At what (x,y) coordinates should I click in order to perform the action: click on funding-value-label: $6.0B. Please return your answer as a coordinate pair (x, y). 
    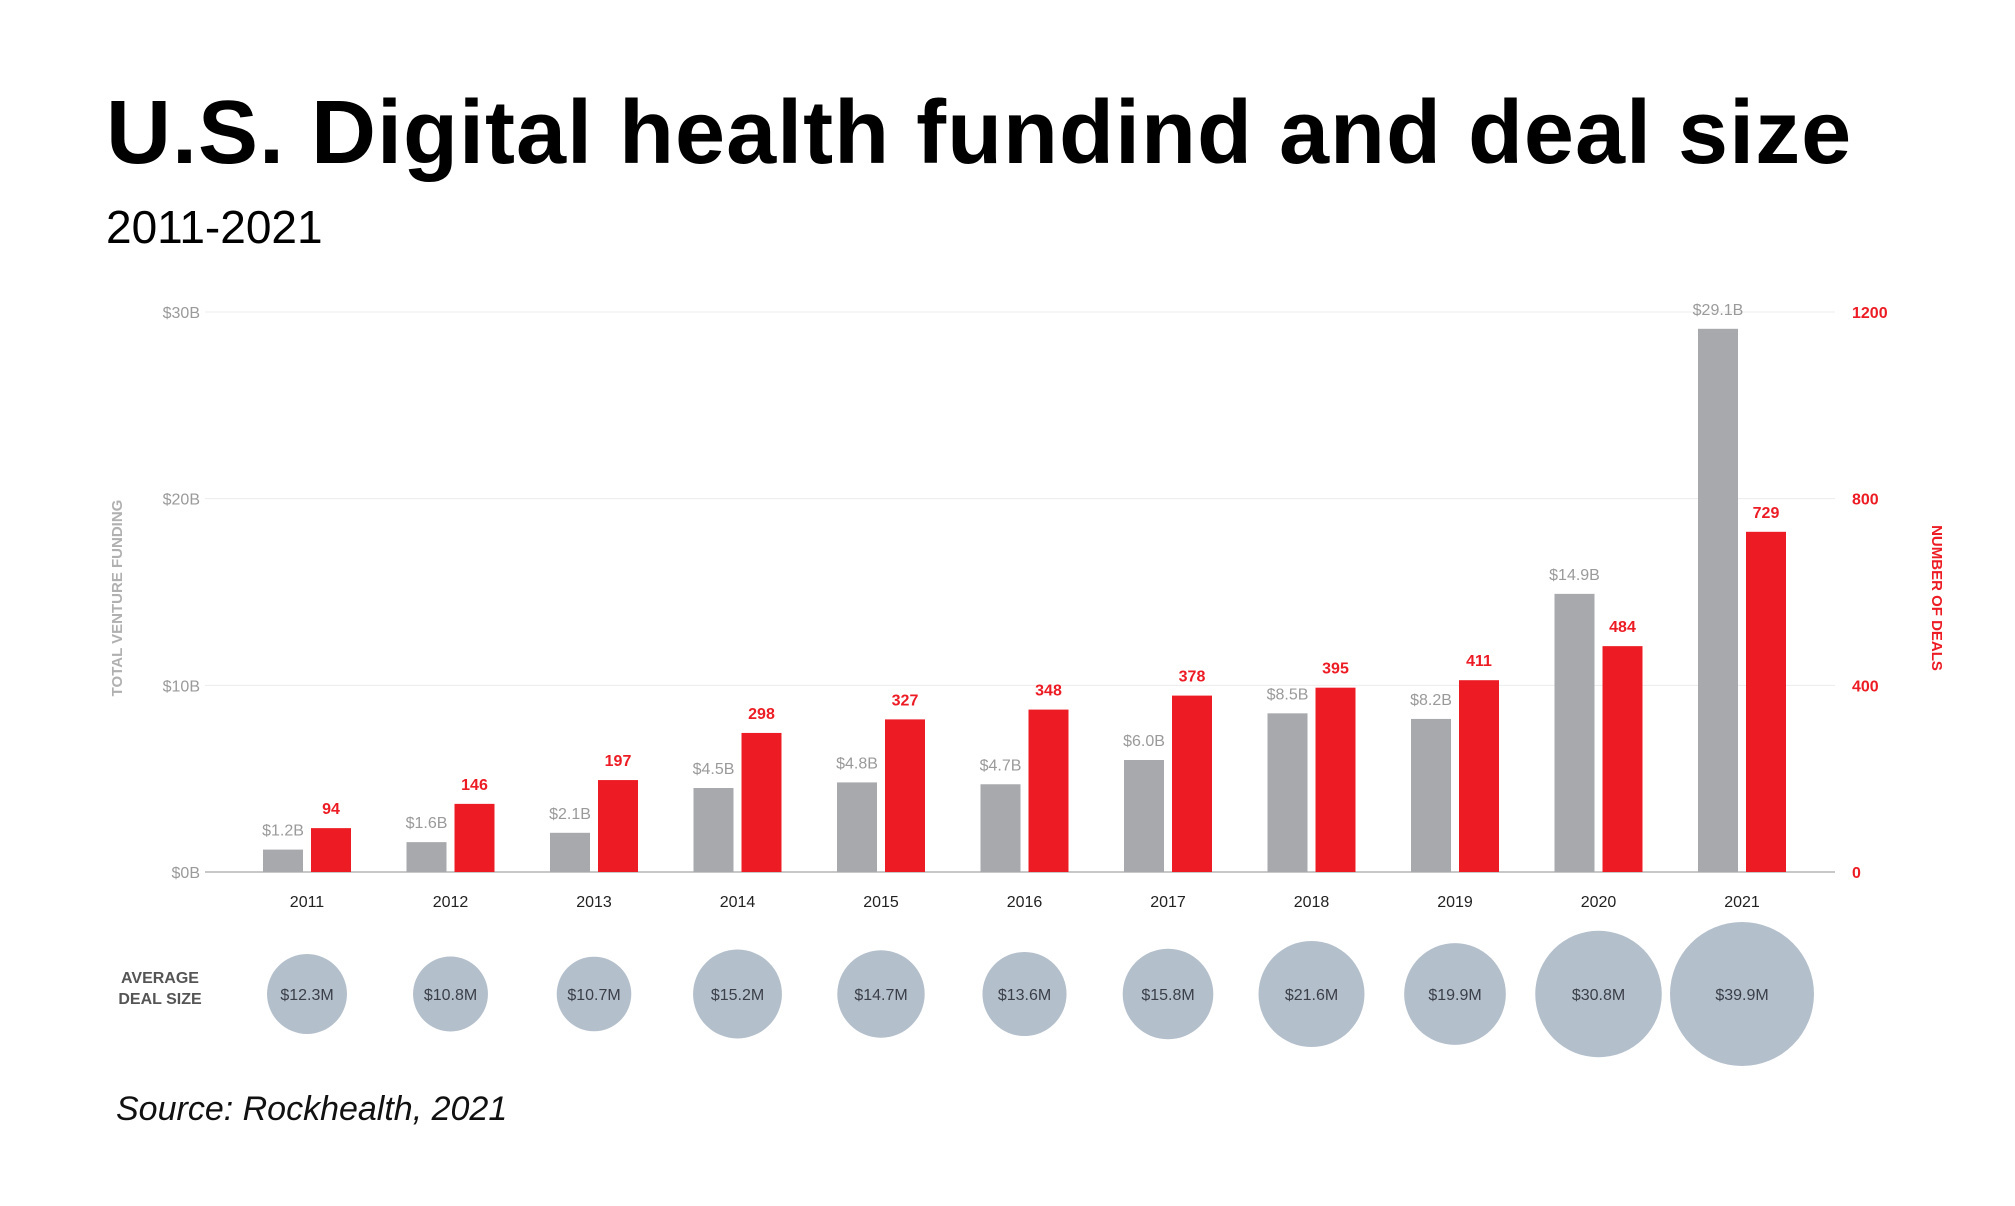
    Looking at the image, I should click on (1144, 741).